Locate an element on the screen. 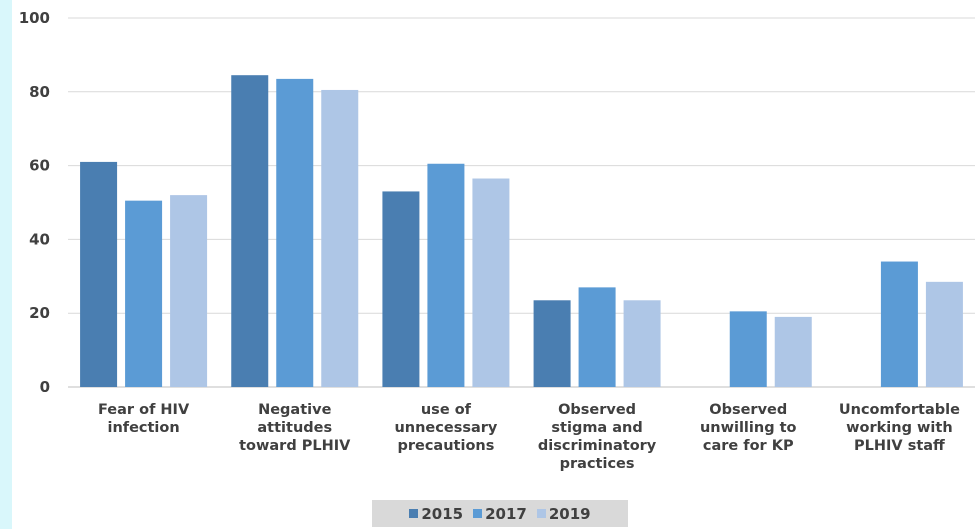 The image size is (975, 529). x-tick-label-line: care for KP is located at coordinates (748, 446).